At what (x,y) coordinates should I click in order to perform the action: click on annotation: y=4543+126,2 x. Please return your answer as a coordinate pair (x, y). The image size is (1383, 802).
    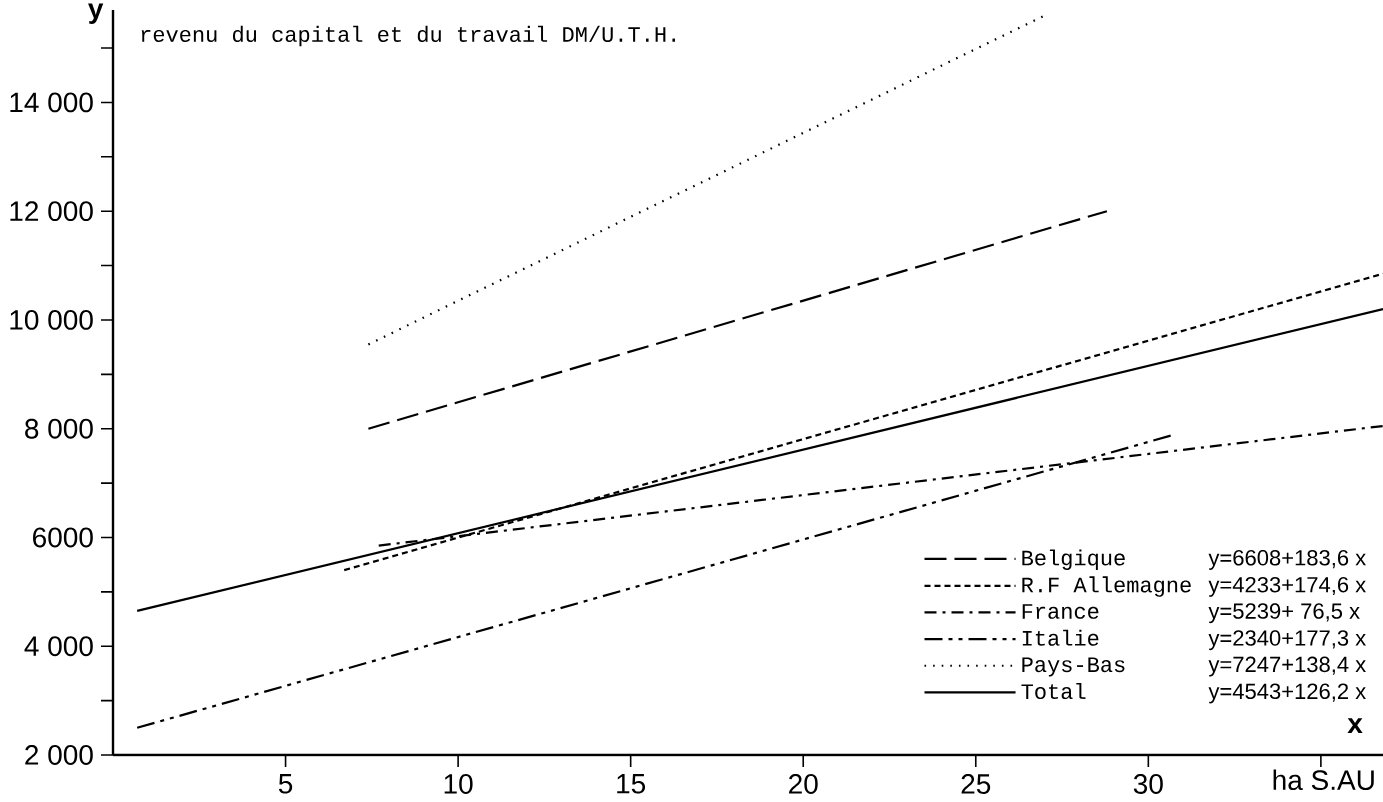
    Looking at the image, I should click on (1287, 693).